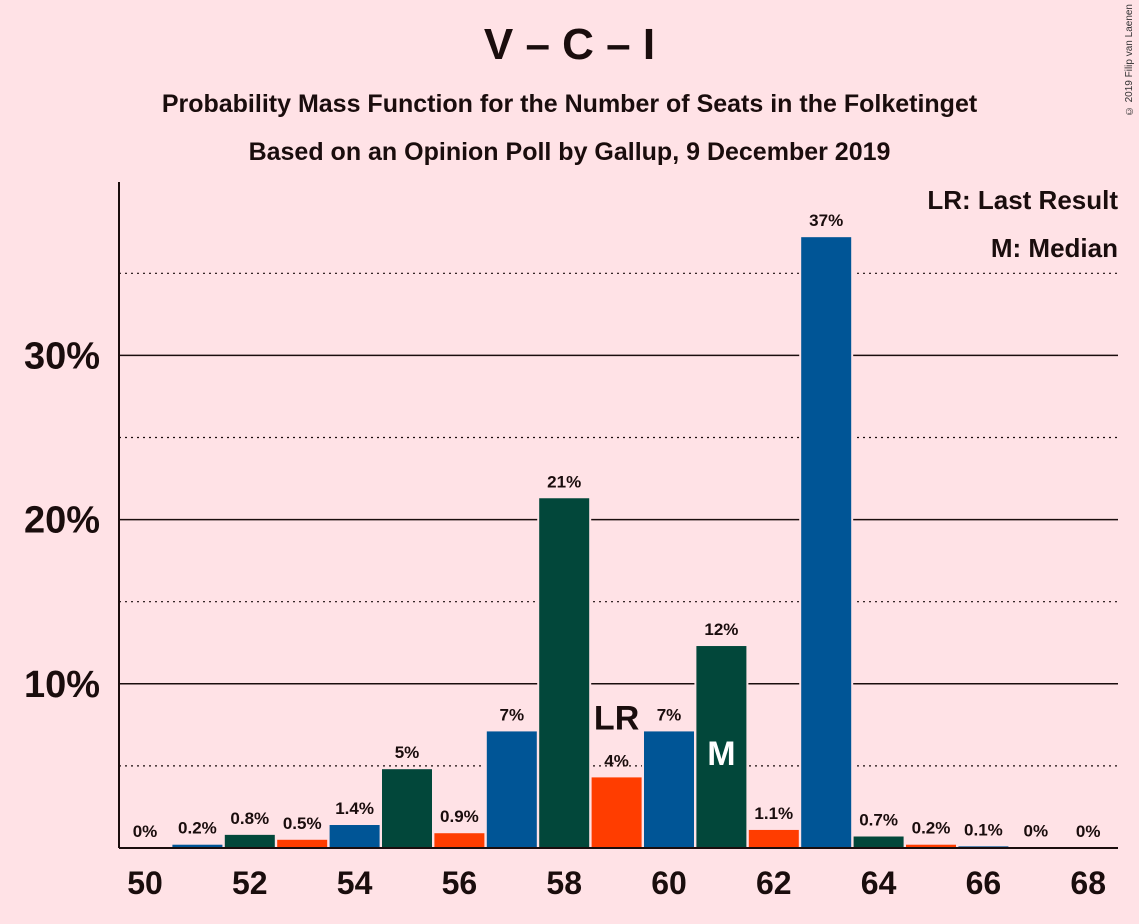  What do you see at coordinates (569, 44) in the screenshot?
I see `chart-title: V – C – I` at bounding box center [569, 44].